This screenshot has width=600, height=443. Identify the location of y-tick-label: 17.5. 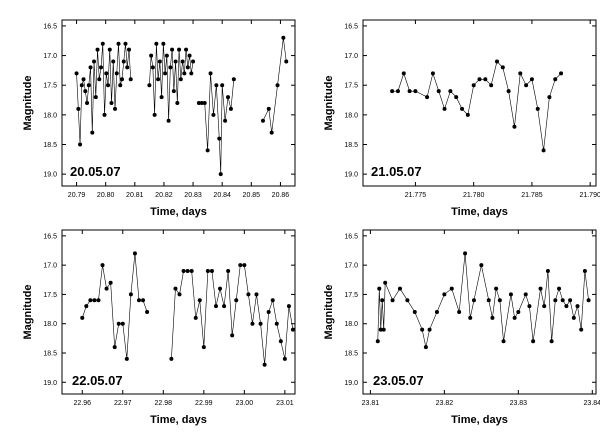
(50, 86).